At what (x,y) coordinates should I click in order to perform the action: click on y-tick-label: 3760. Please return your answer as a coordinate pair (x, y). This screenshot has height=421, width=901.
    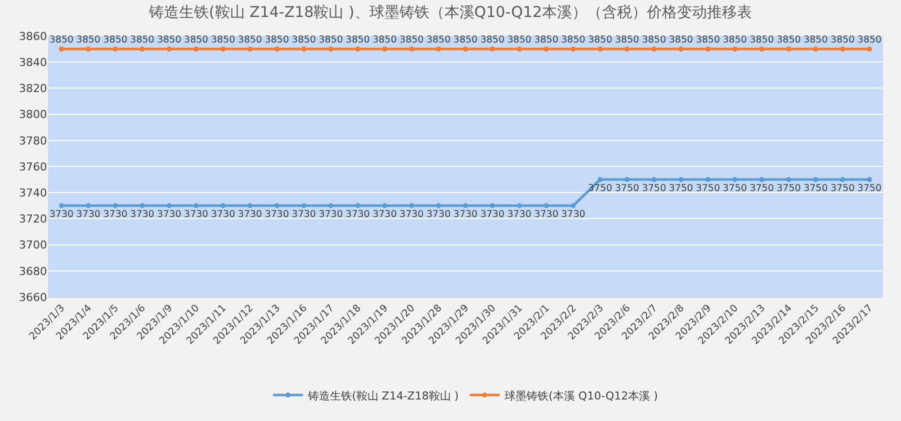
    Looking at the image, I should click on (33, 167).